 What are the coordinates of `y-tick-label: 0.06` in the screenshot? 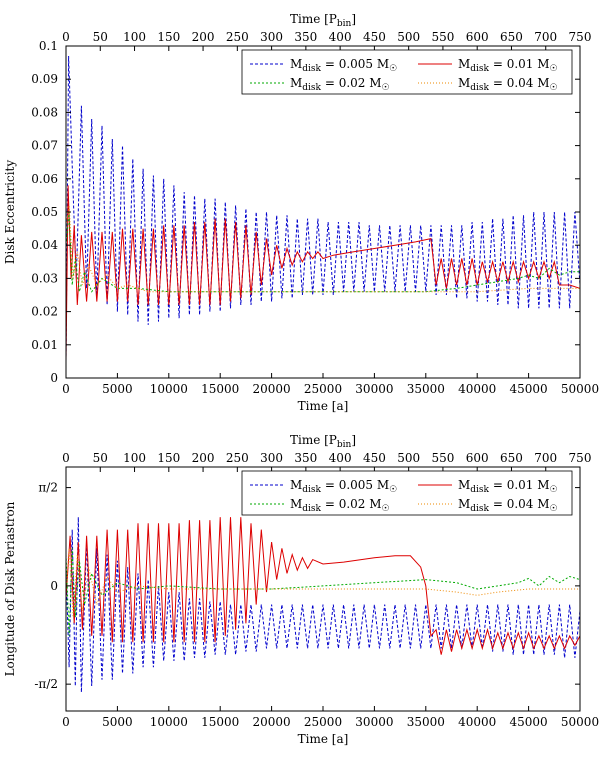 It's located at (44, 179).